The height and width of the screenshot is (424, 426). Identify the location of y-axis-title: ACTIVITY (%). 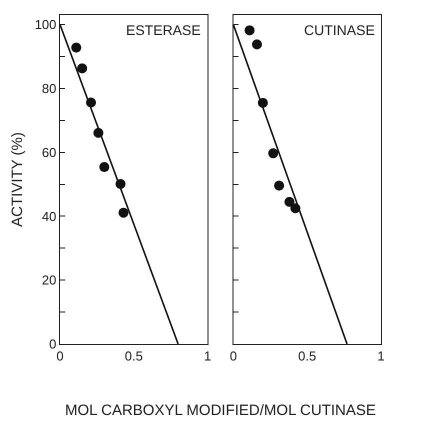
(17, 179).